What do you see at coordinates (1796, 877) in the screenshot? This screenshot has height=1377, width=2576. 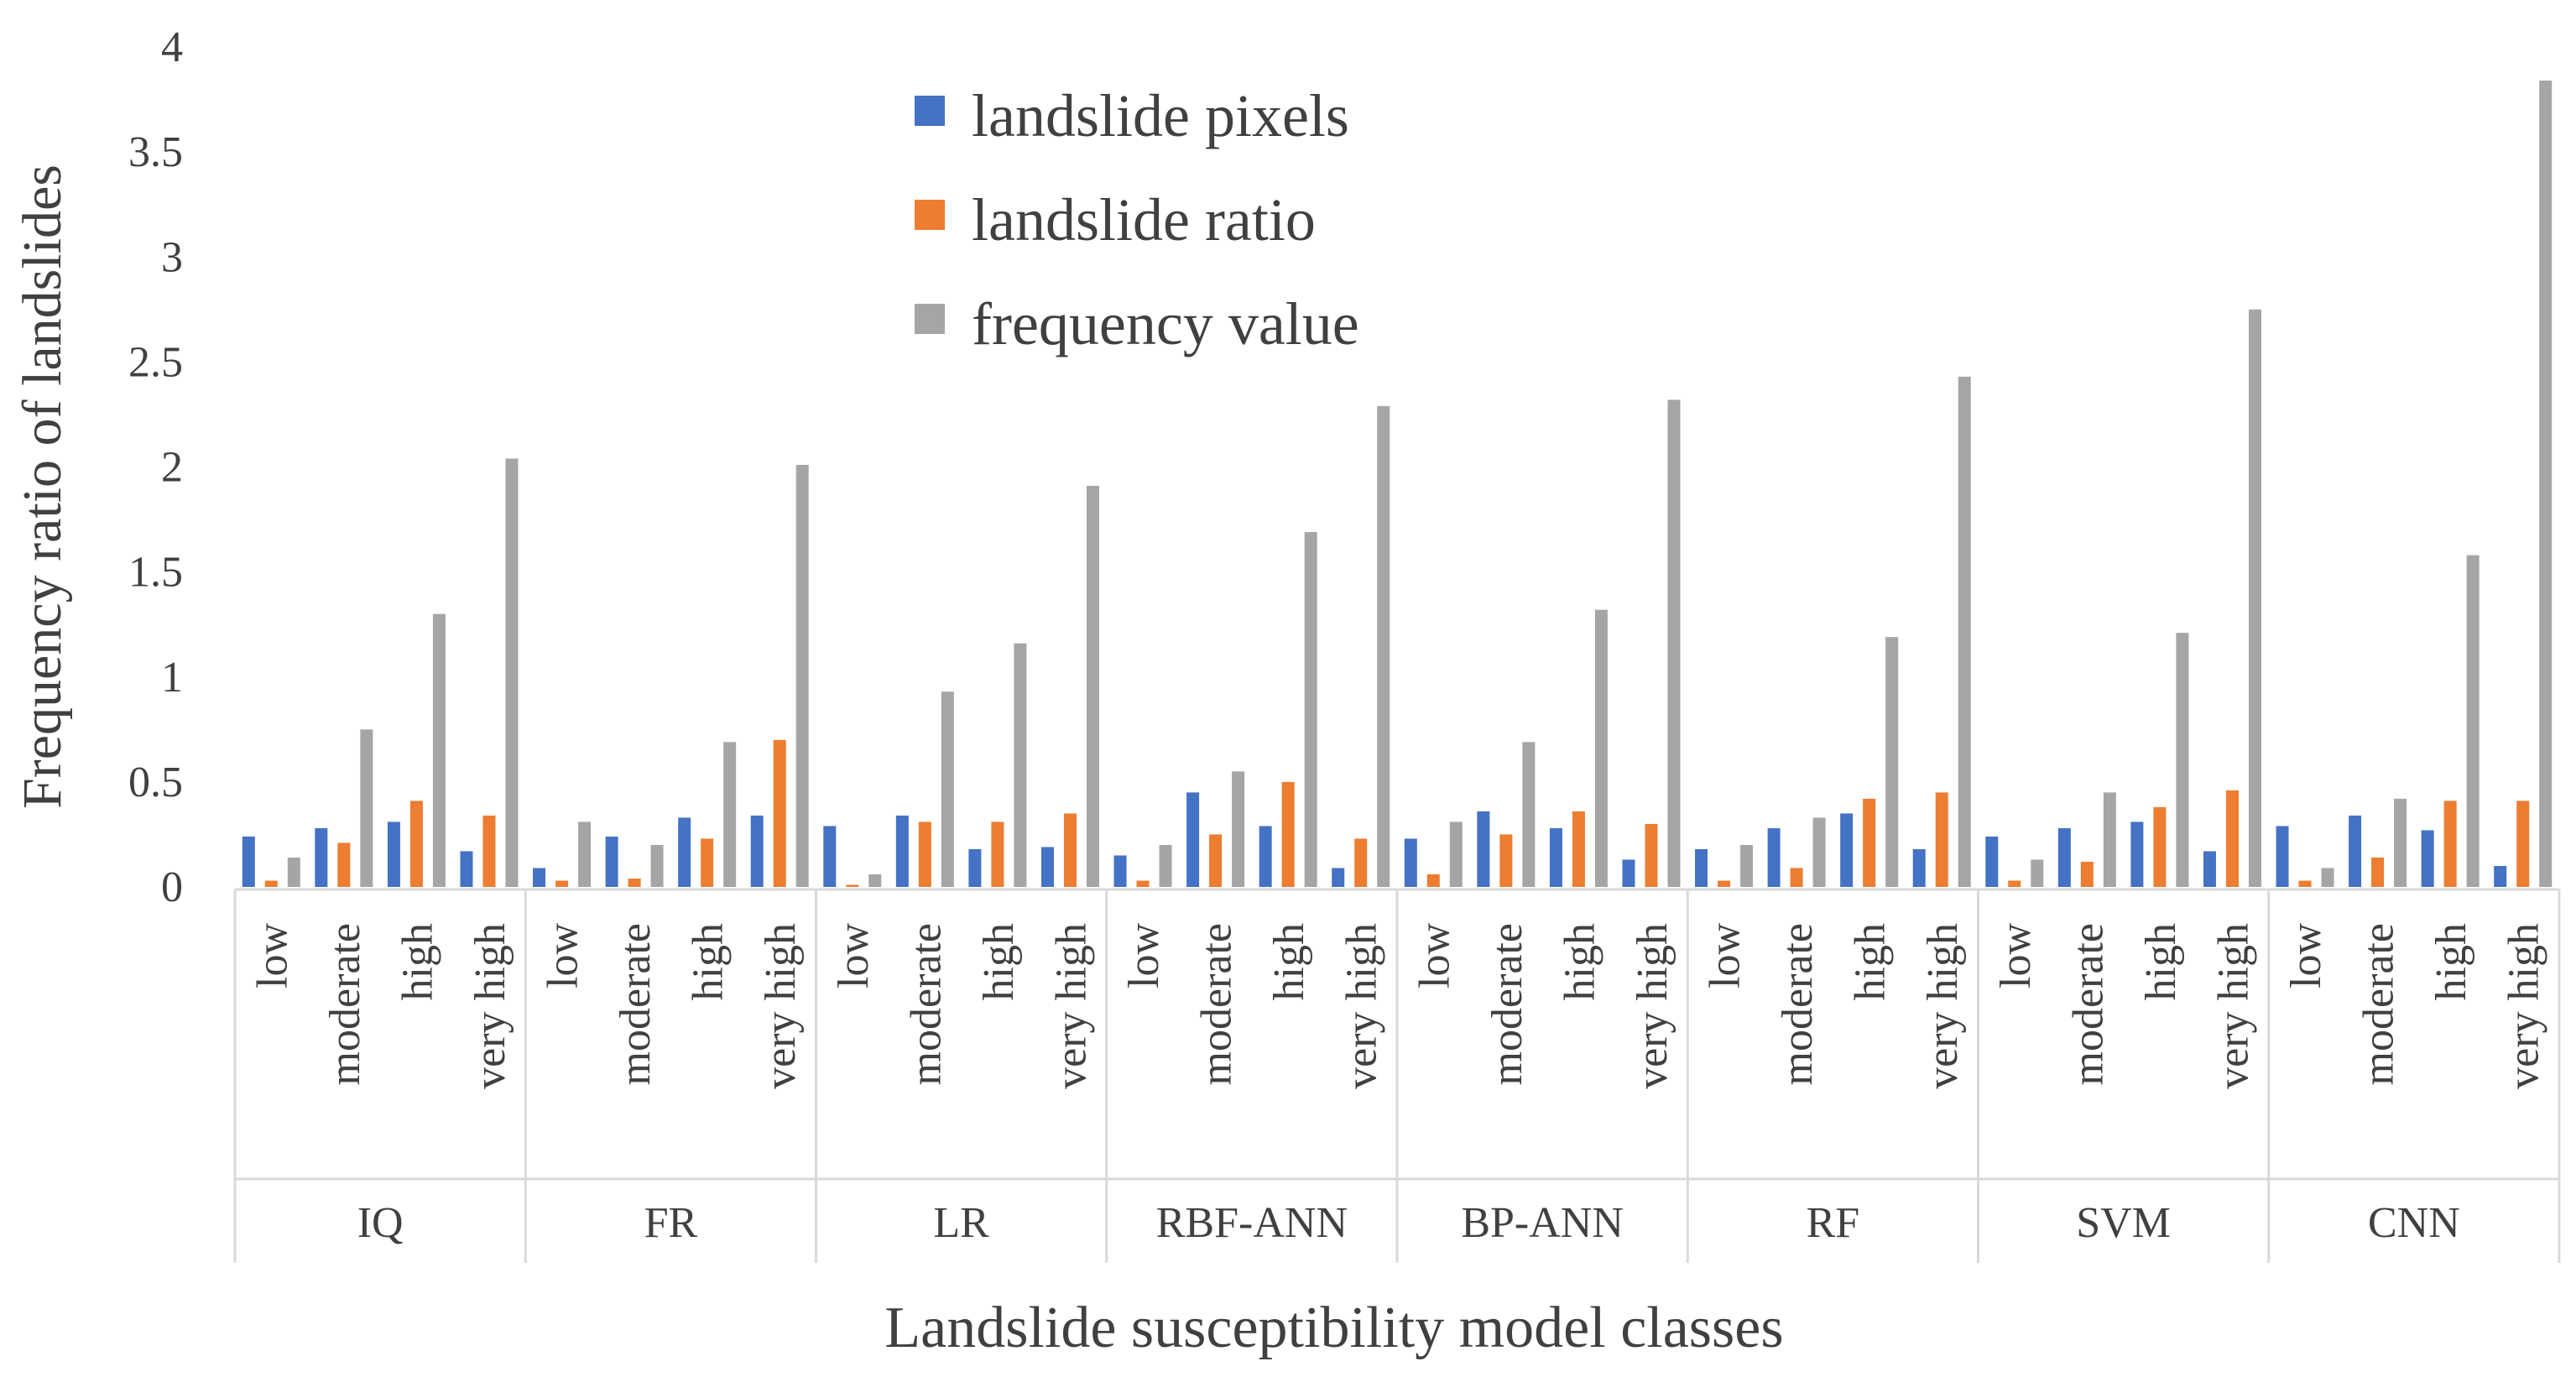 I see `bar-landslide-ratio-RF-moderate` at bounding box center [1796, 877].